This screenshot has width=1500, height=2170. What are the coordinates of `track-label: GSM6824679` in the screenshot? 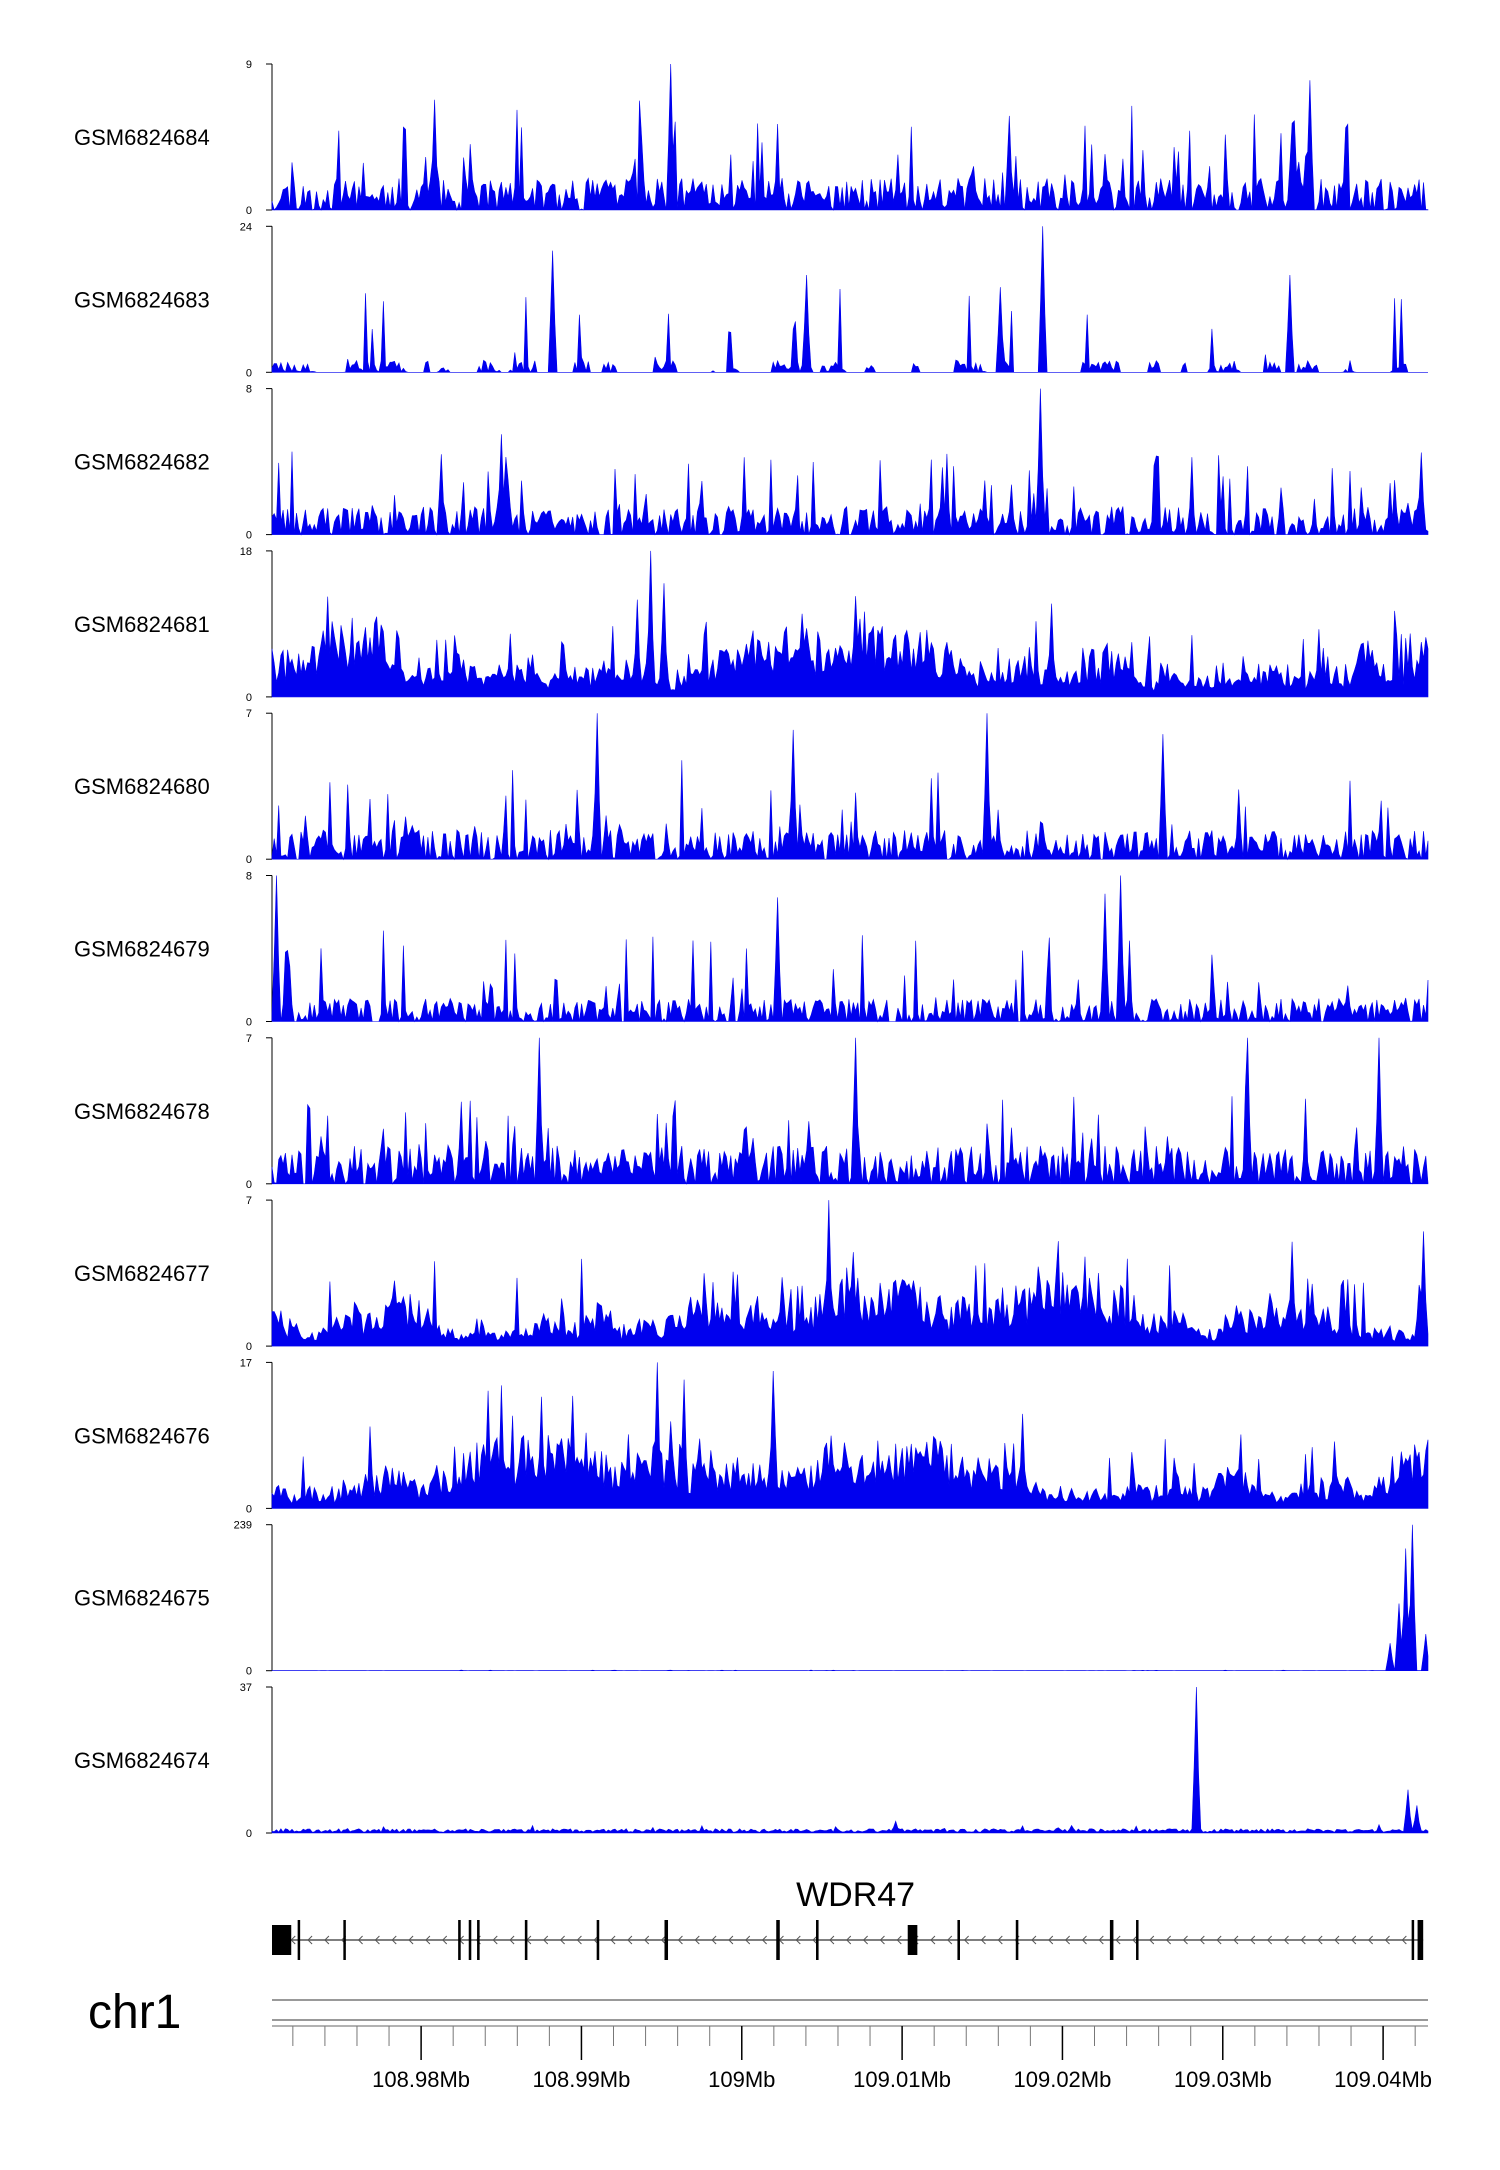 It's located at (142, 949).